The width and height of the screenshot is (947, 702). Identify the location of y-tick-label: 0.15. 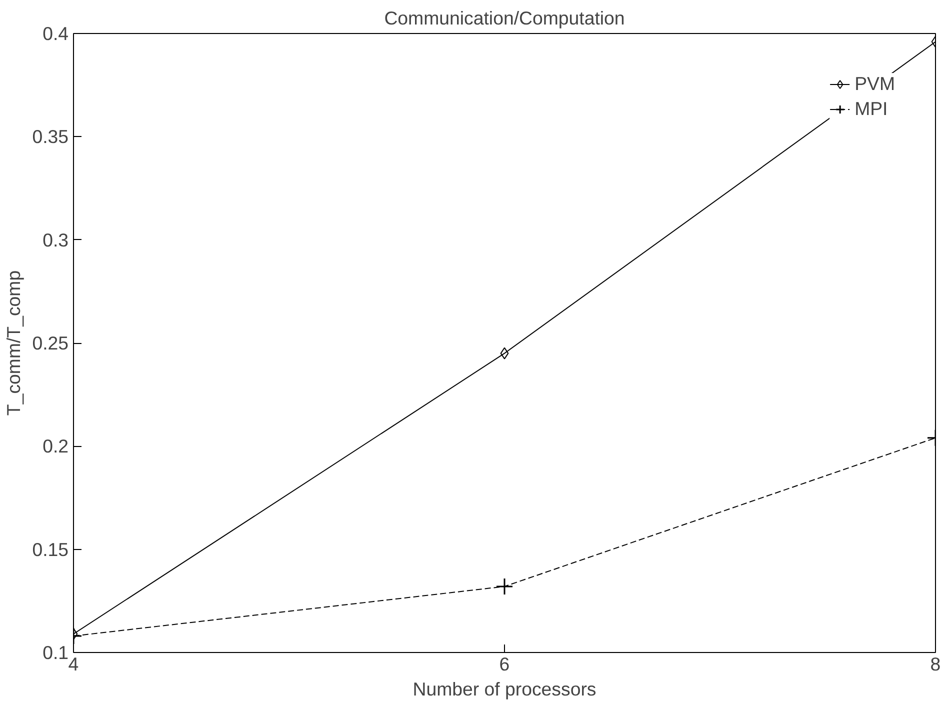
(50, 549).